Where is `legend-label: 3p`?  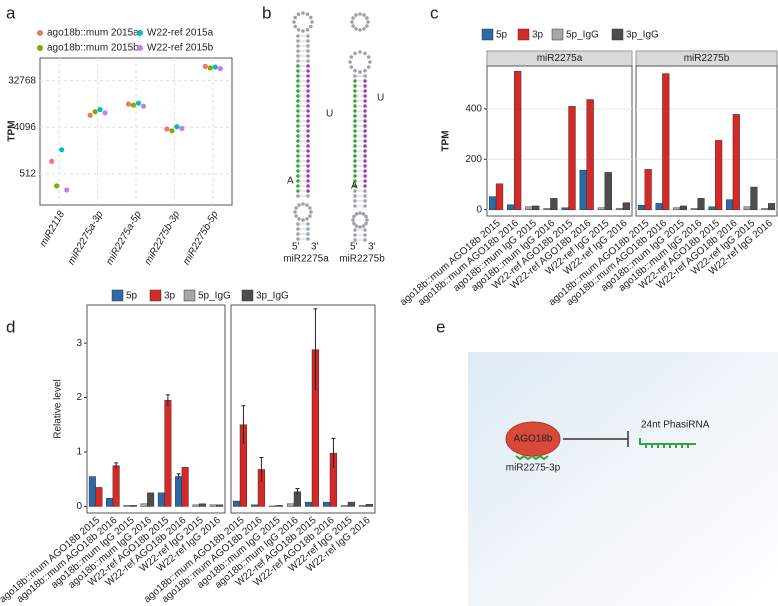 legend-label: 3p is located at coordinates (538, 35).